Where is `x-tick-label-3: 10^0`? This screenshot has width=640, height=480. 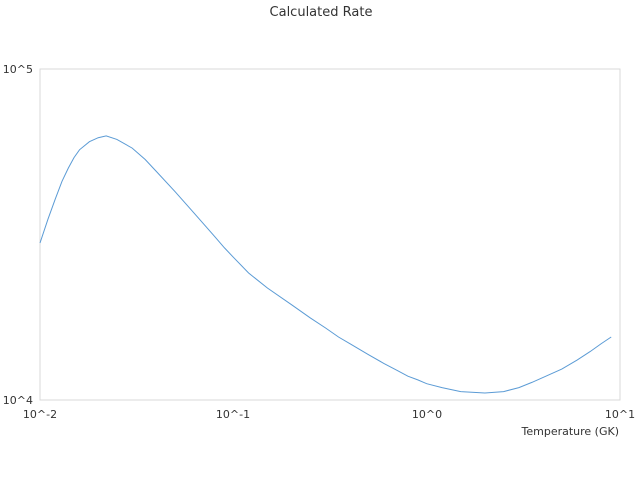 x-tick-label-3: 10^0 is located at coordinates (427, 414).